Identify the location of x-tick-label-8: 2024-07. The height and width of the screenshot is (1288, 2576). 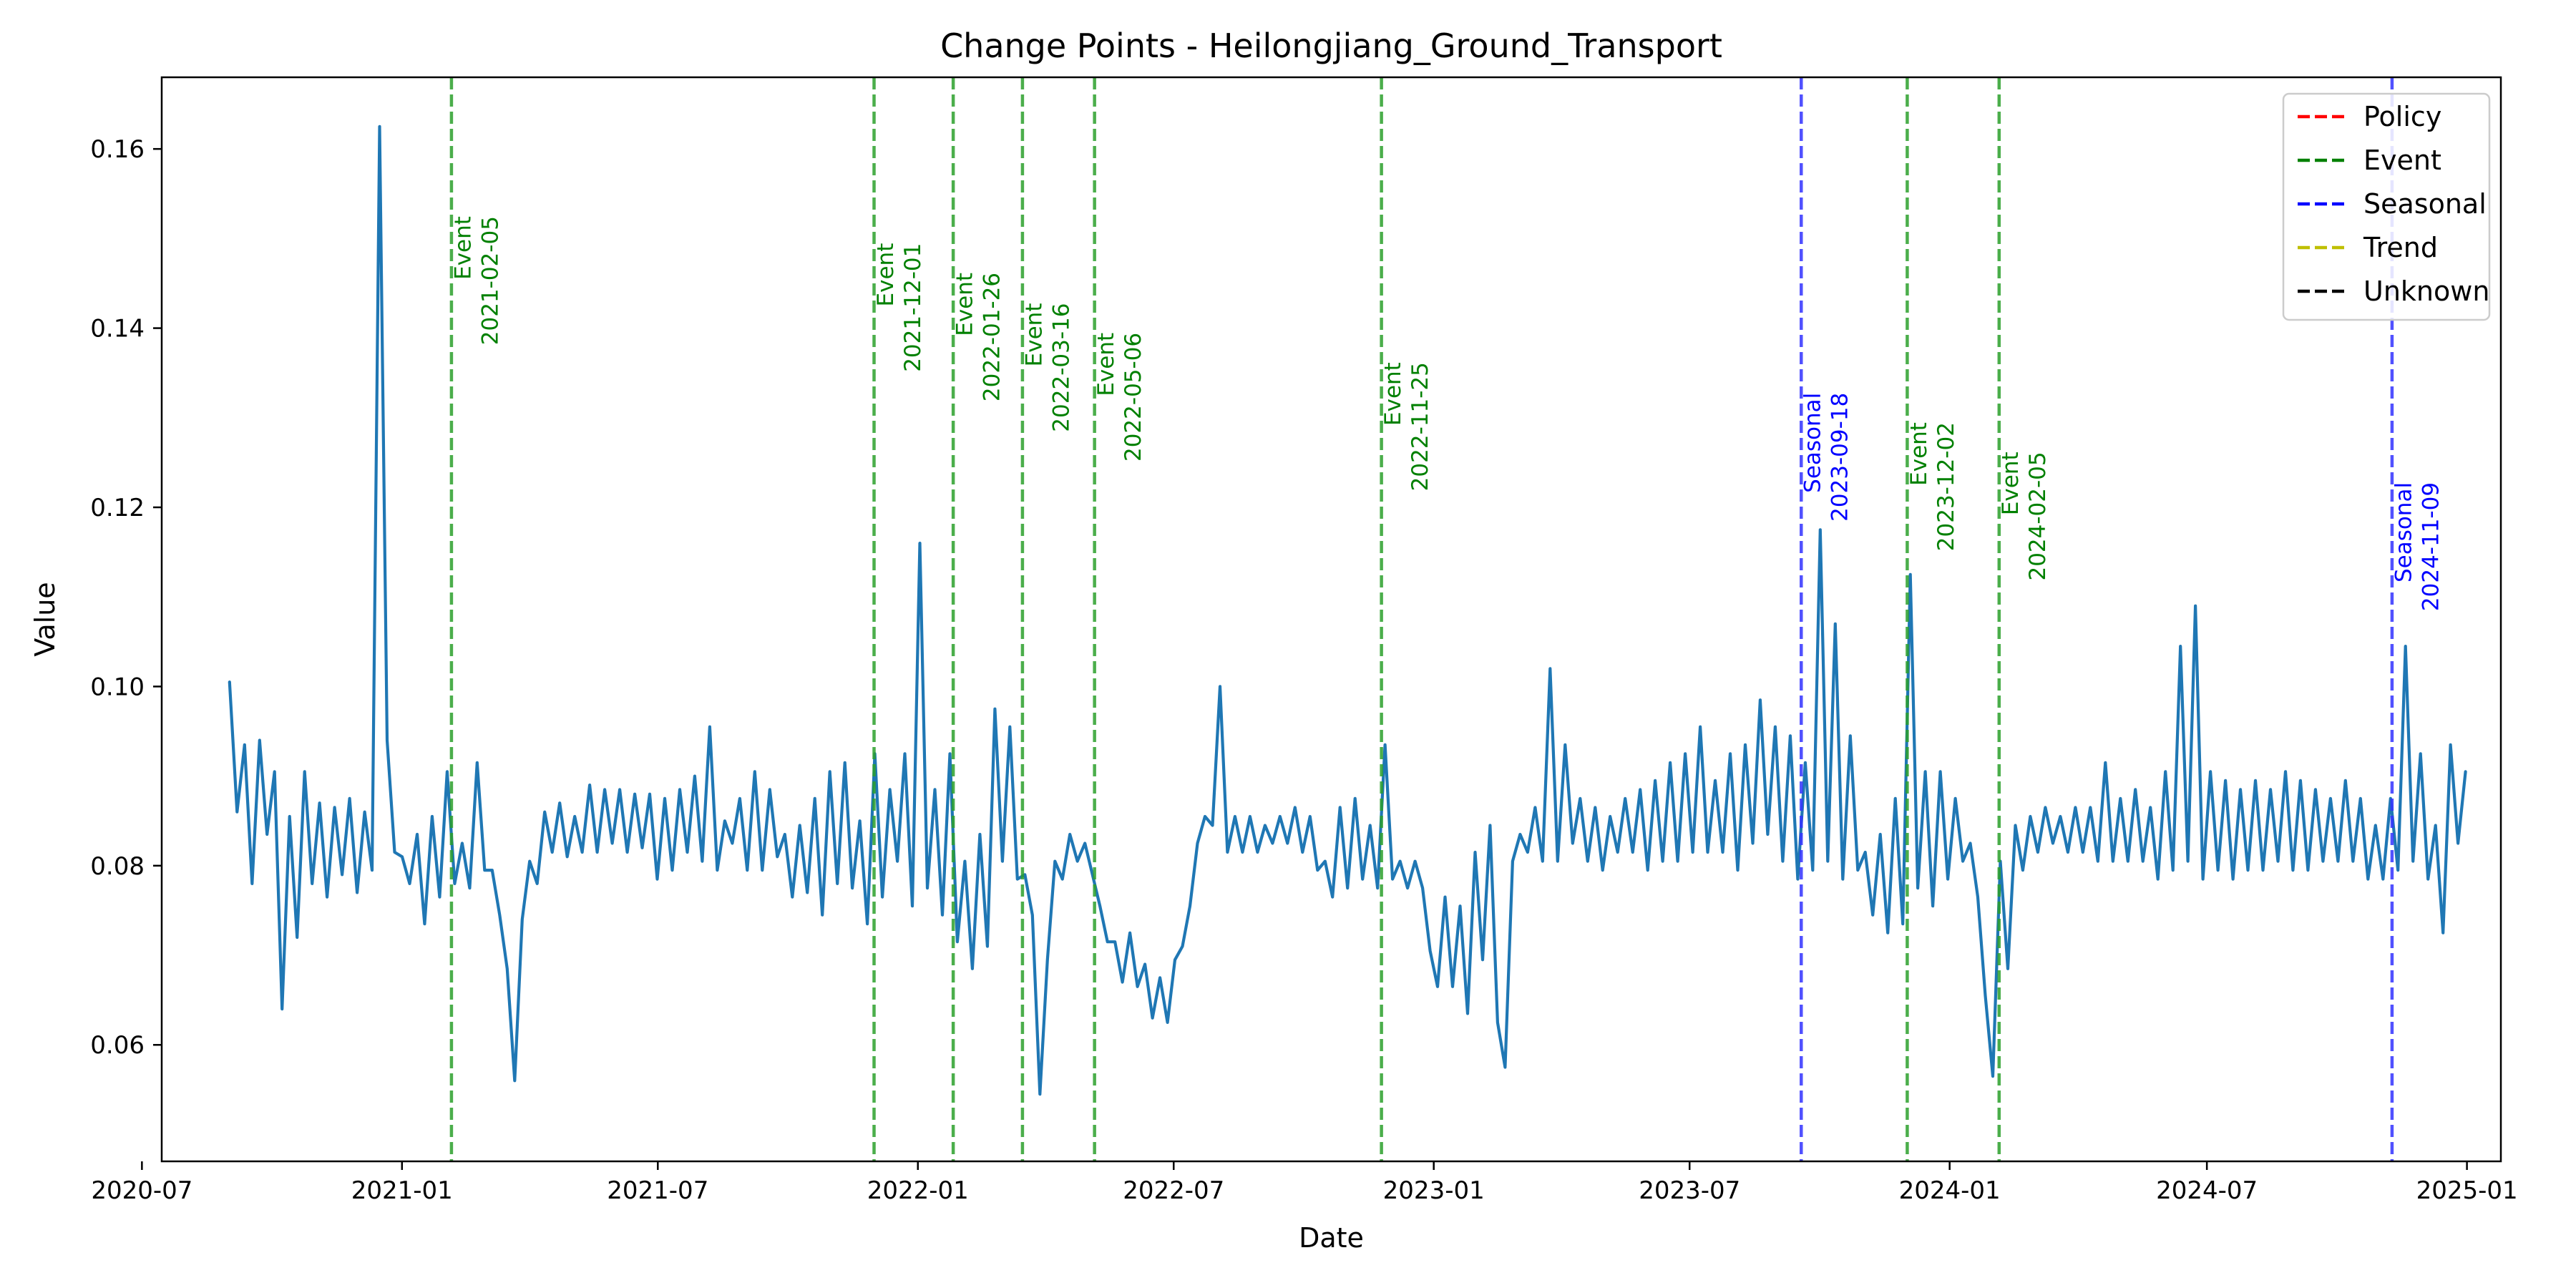
(2207, 1190).